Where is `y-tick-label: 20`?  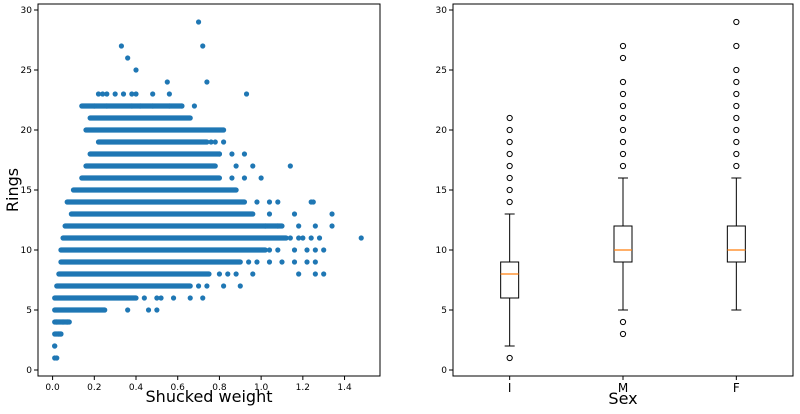 y-tick-label: 20 is located at coordinates (442, 131).